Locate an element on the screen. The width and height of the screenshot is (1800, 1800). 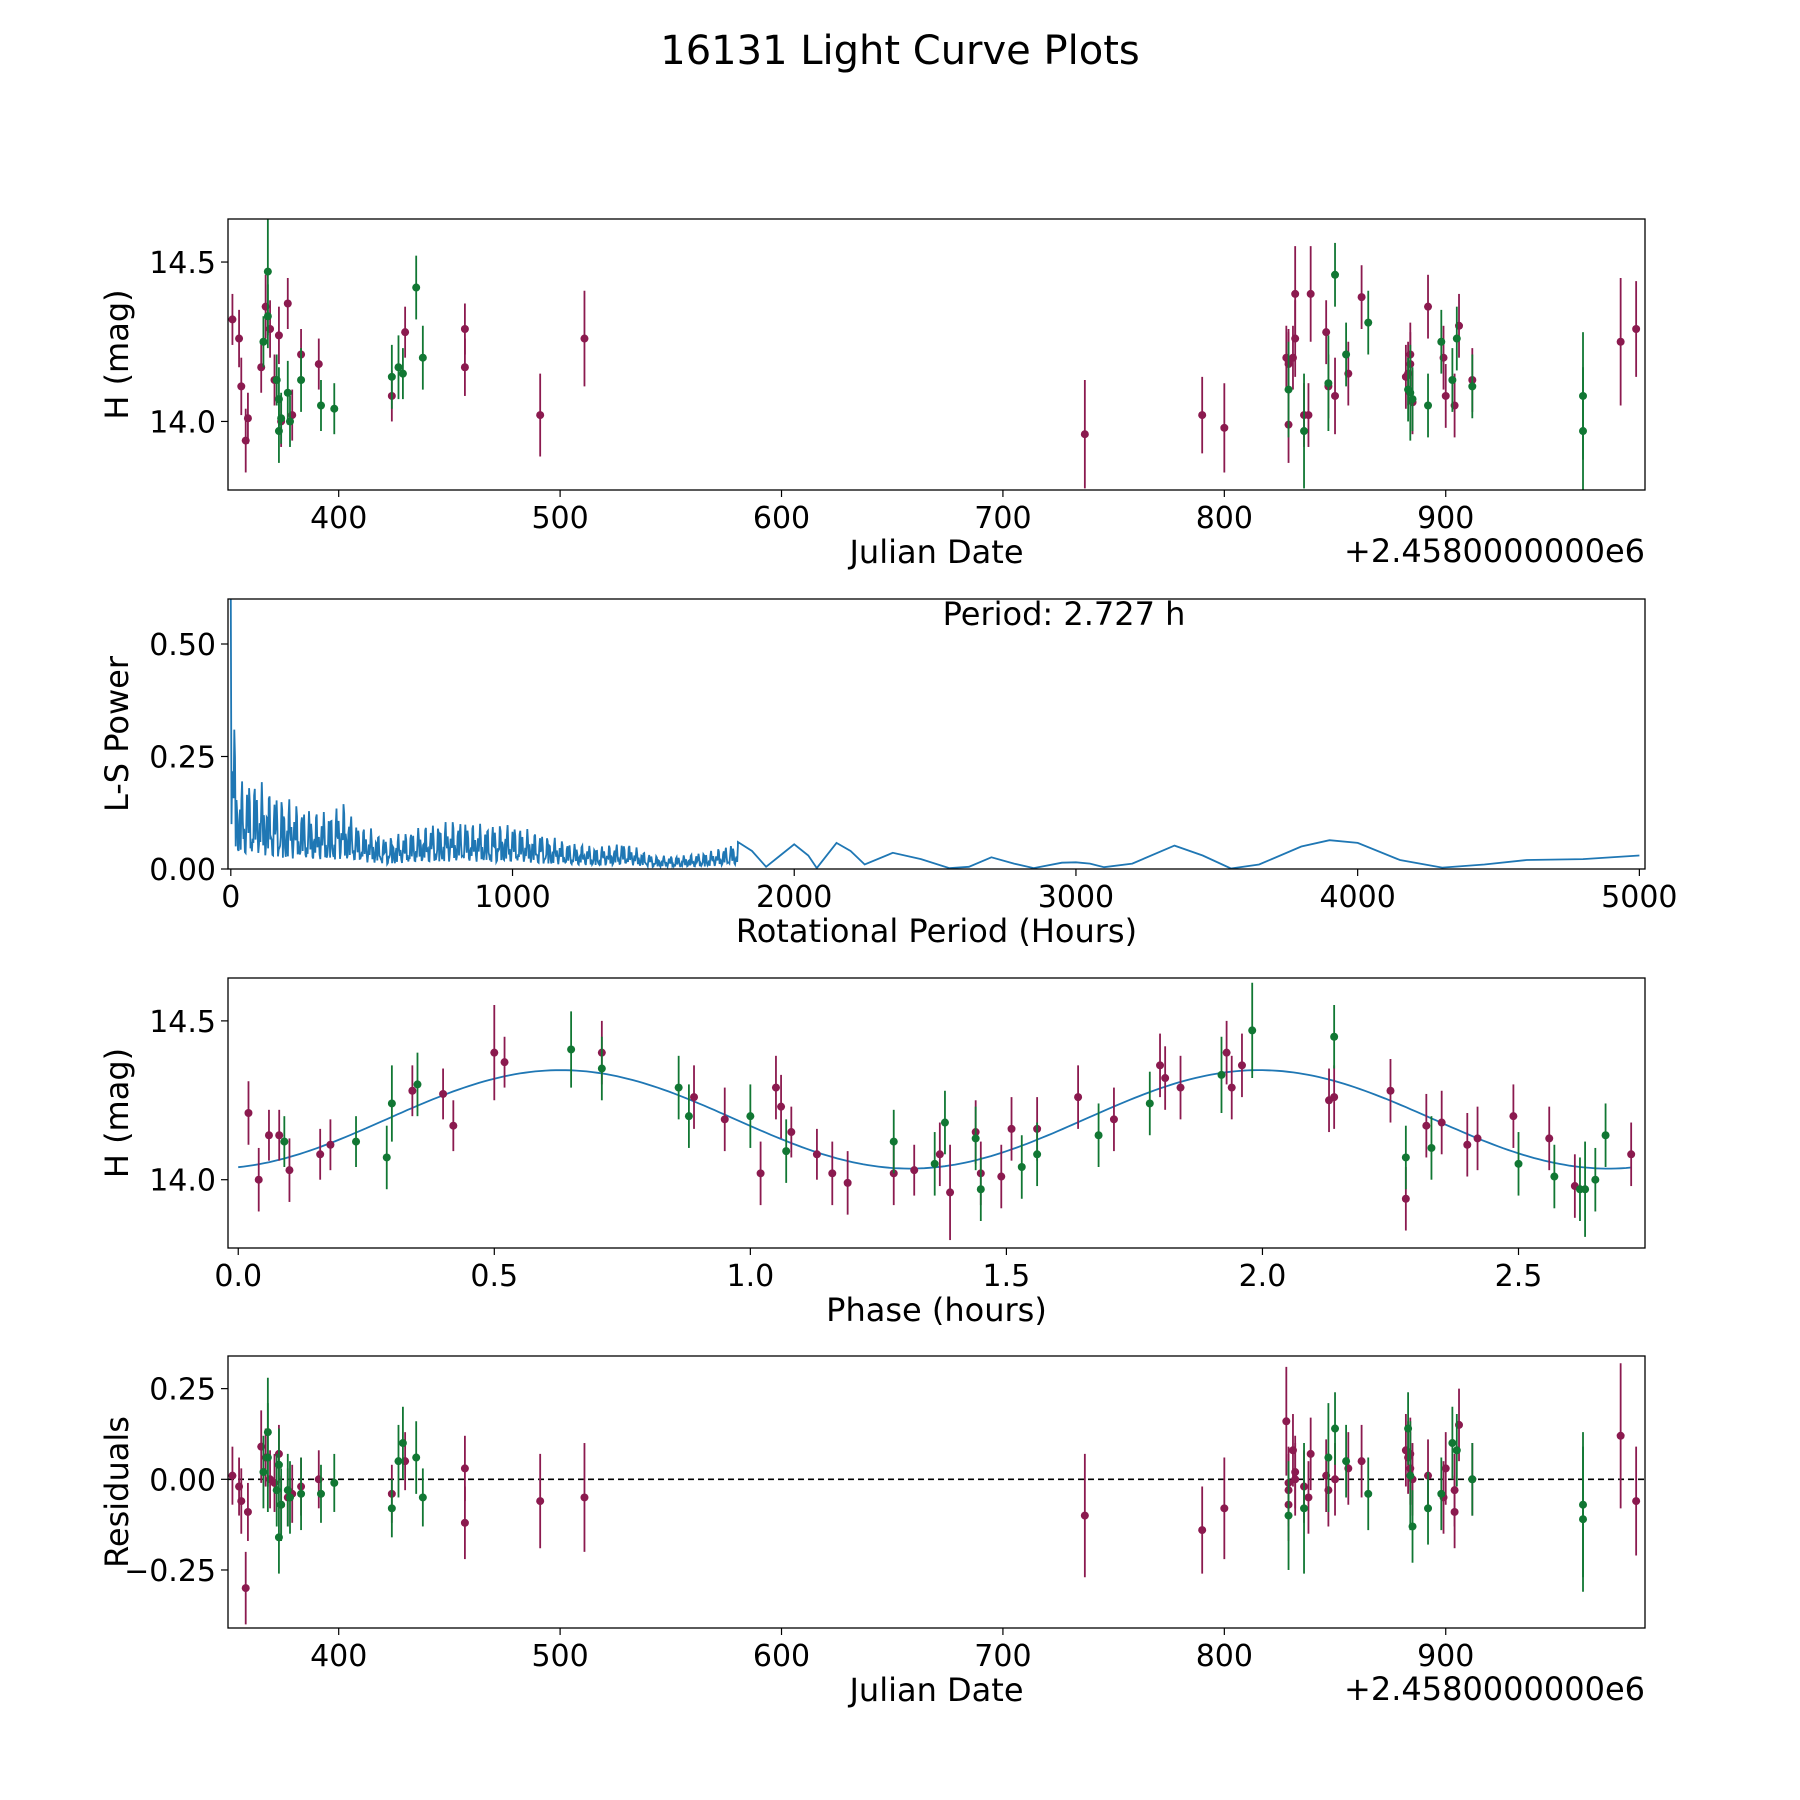
x-offset-label: +2.4580000000e6 is located at coordinates (1494, 551).